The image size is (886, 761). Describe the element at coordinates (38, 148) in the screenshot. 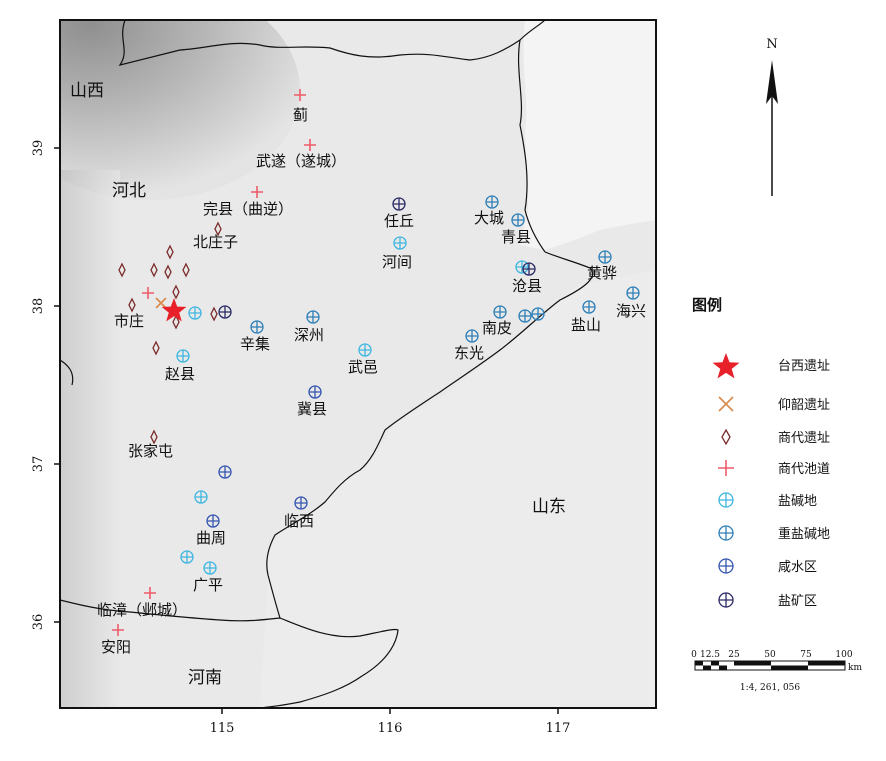

I see `y-tick-39: 39` at that location.